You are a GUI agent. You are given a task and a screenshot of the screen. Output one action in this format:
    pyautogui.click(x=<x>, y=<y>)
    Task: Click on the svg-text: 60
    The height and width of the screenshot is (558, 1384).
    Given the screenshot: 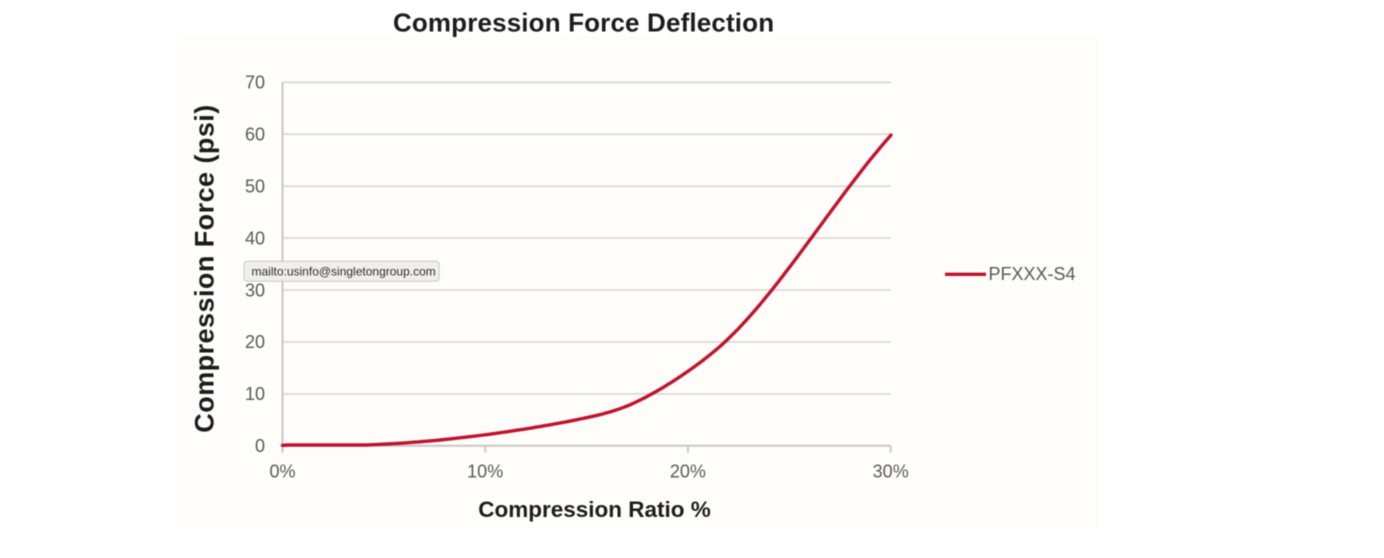 What is the action you would take?
    pyautogui.click(x=255, y=135)
    